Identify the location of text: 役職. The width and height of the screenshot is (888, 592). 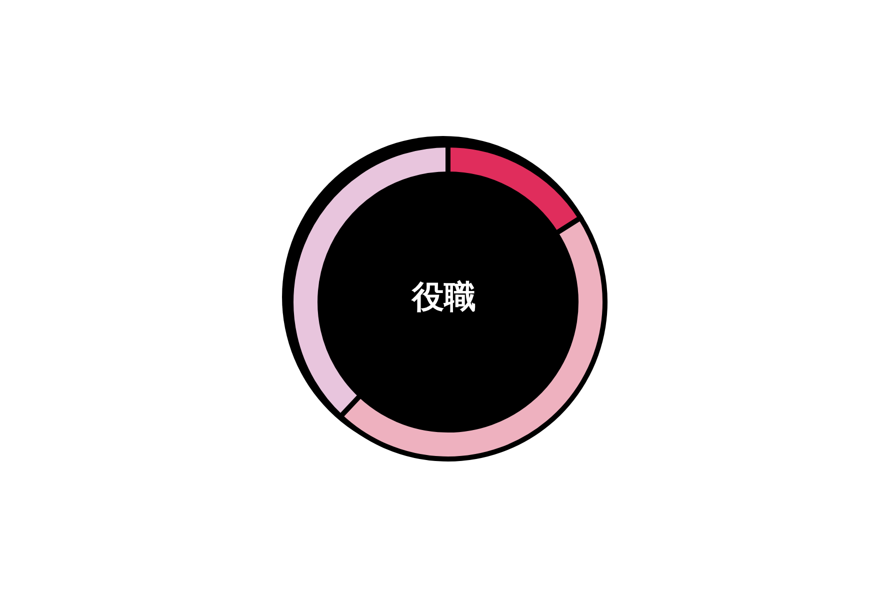
(443, 296).